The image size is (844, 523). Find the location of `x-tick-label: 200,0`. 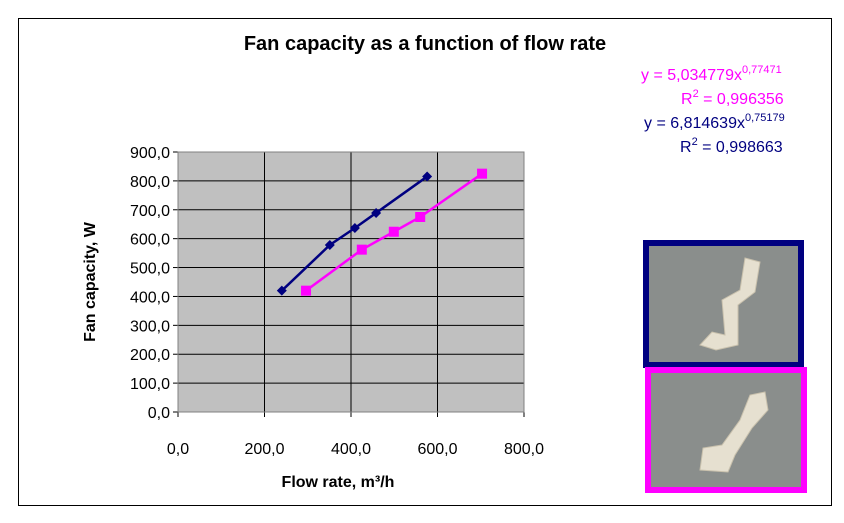

x-tick-label: 200,0 is located at coordinates (264, 449).